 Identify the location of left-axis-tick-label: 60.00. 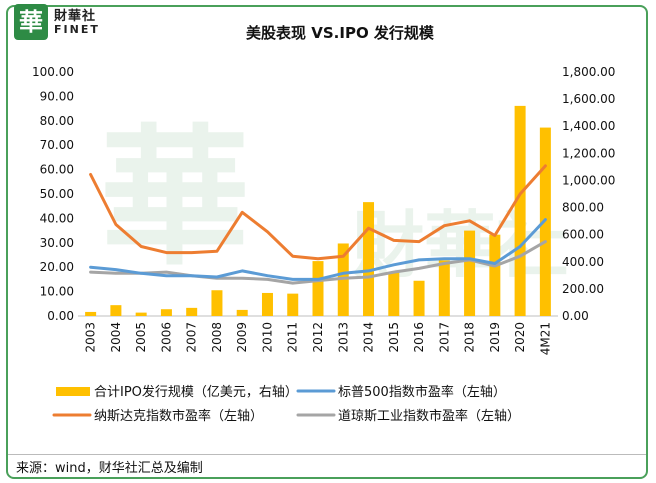
(57, 170).